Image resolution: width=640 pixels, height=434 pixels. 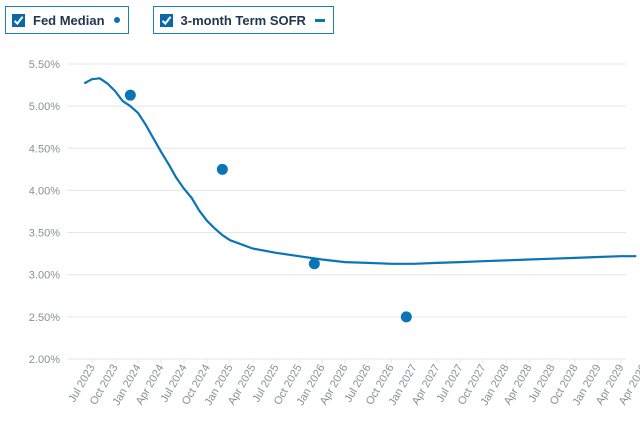 What do you see at coordinates (44, 360) in the screenshot?
I see `y-tick-label: 2.00%` at bounding box center [44, 360].